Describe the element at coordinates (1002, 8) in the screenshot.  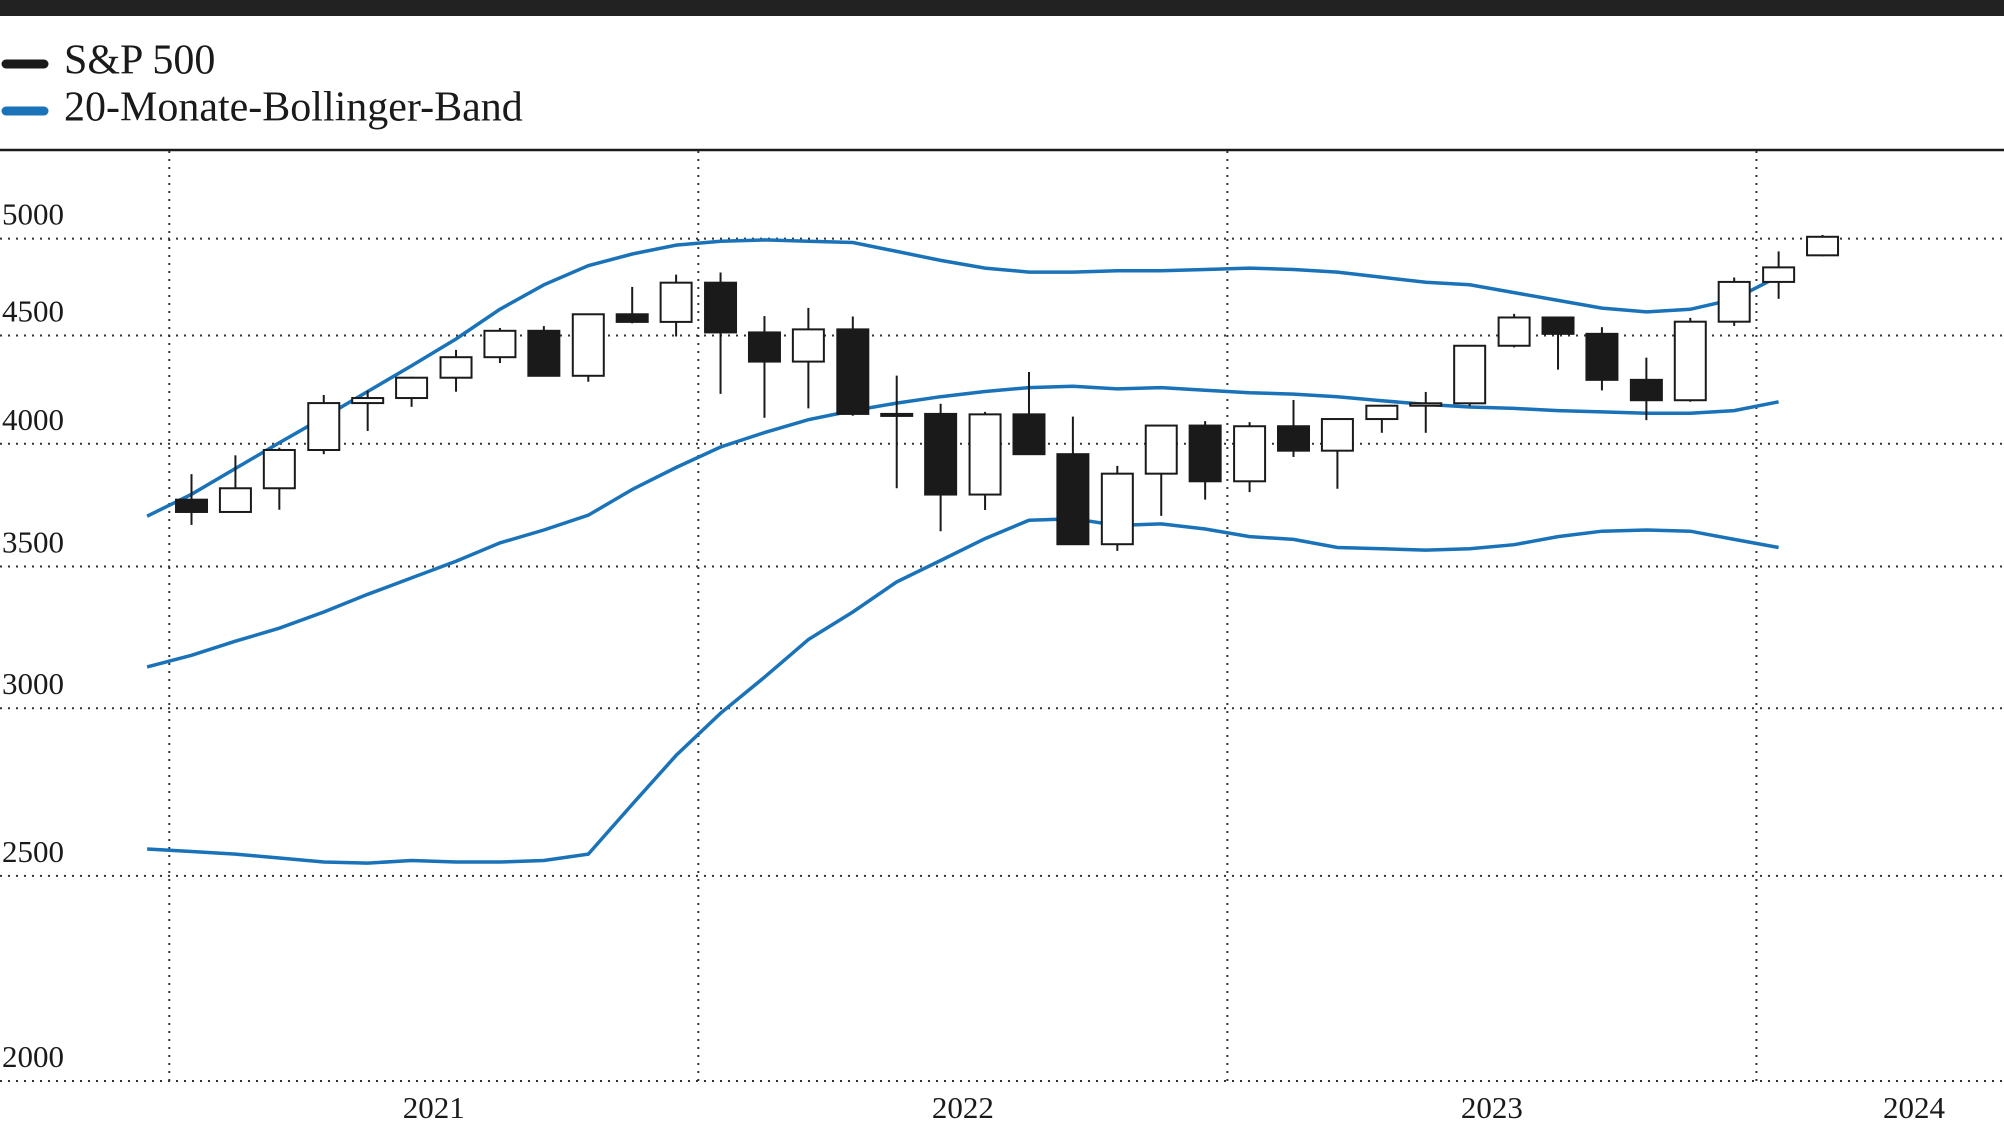
I see `top-bar` at that location.